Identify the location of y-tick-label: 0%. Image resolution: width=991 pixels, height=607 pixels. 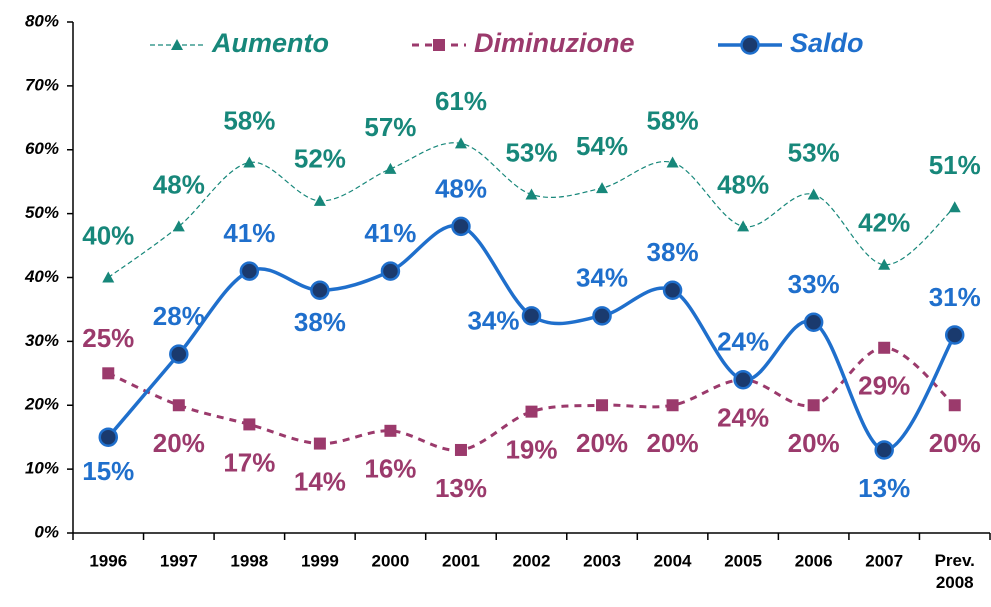
(46, 531).